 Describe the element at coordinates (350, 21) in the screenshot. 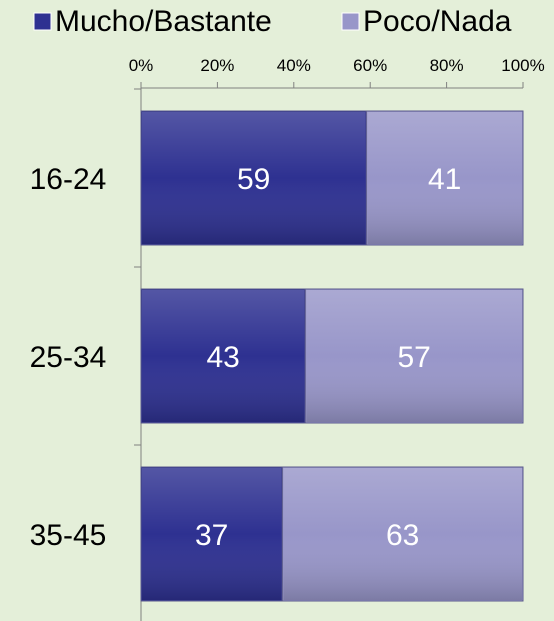

I see `legend-swatch-poco-nada` at that location.